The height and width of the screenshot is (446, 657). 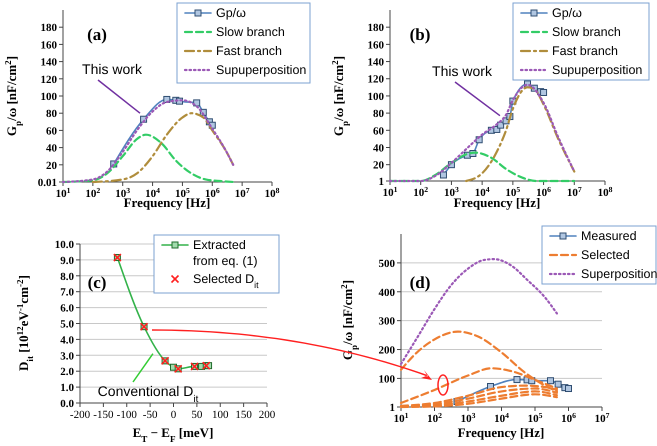 What do you see at coordinates (387, 322) in the screenshot?
I see `y-tick-label: 300` at bounding box center [387, 322].